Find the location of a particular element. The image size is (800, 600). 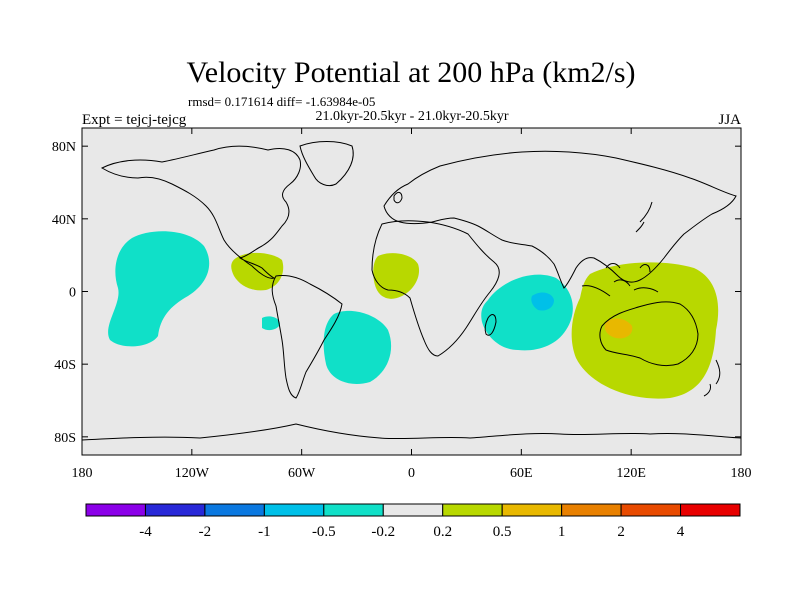

coastline-japan is located at coordinates (644, 217).